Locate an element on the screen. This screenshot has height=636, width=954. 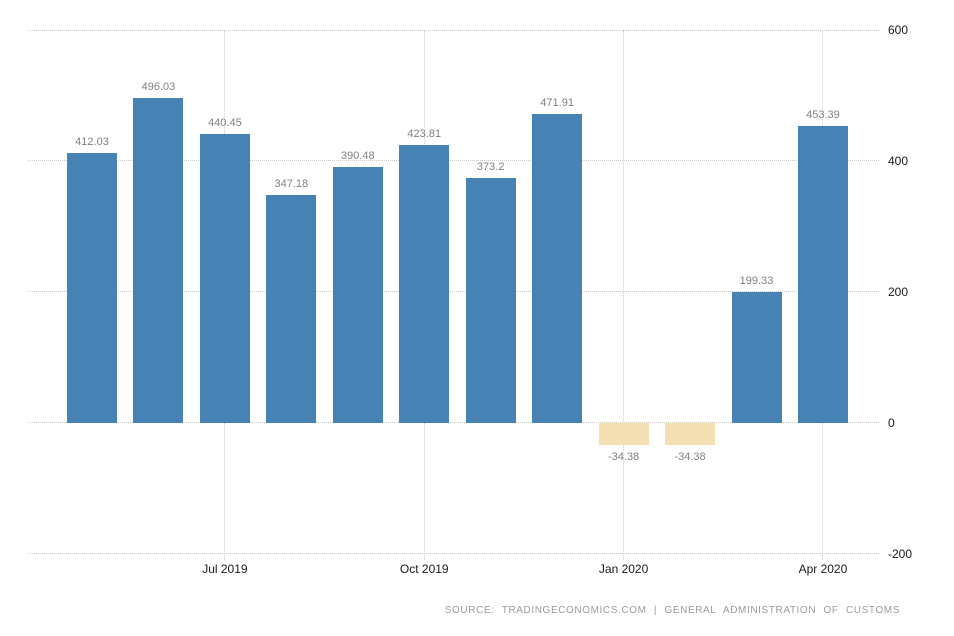
bar-value-label: 412.03 is located at coordinates (92, 142).